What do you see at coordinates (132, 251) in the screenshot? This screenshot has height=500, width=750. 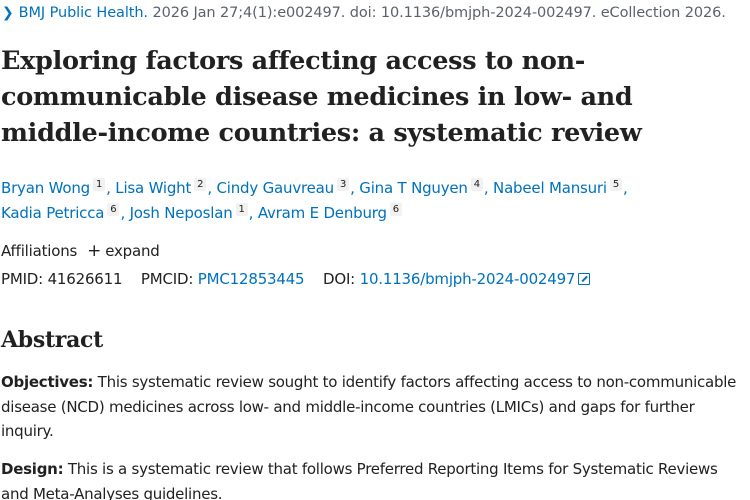 I see `expand-label: expand` at bounding box center [132, 251].